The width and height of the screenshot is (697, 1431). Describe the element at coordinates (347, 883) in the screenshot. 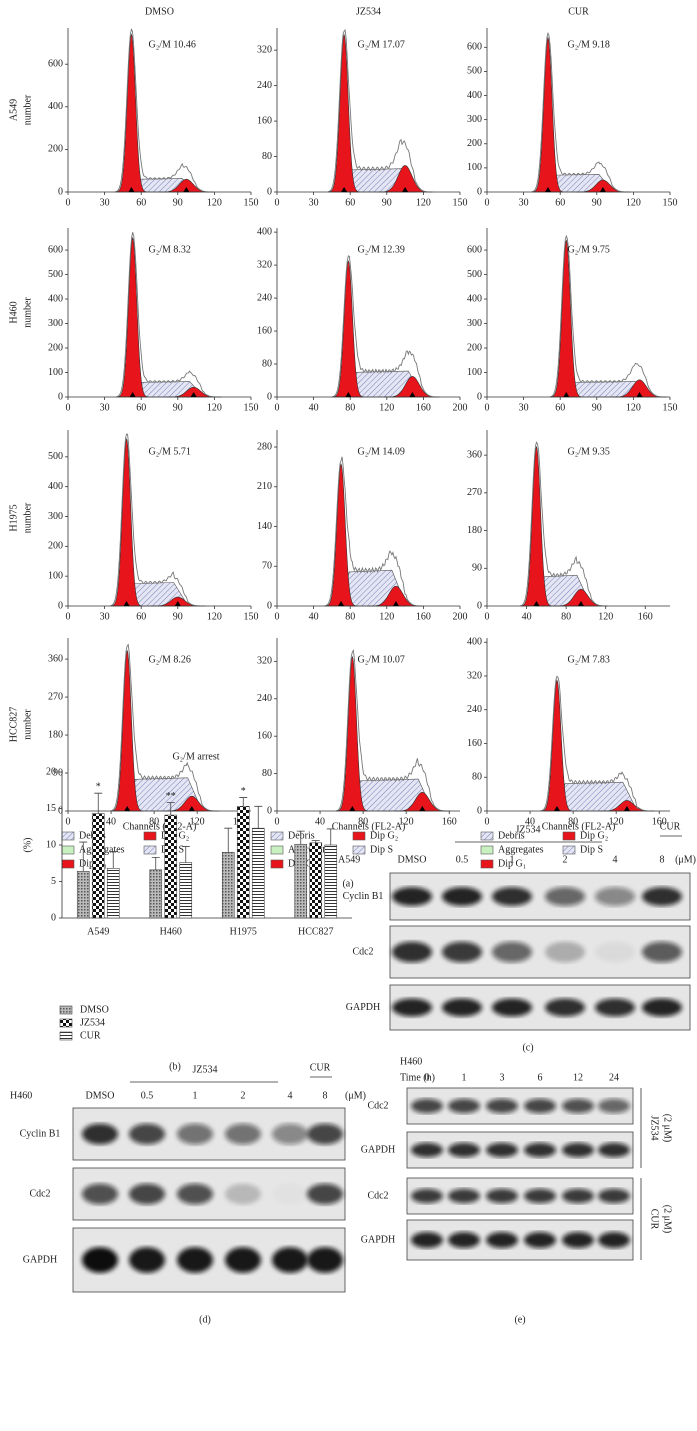

I see `caption: (a)` at that location.